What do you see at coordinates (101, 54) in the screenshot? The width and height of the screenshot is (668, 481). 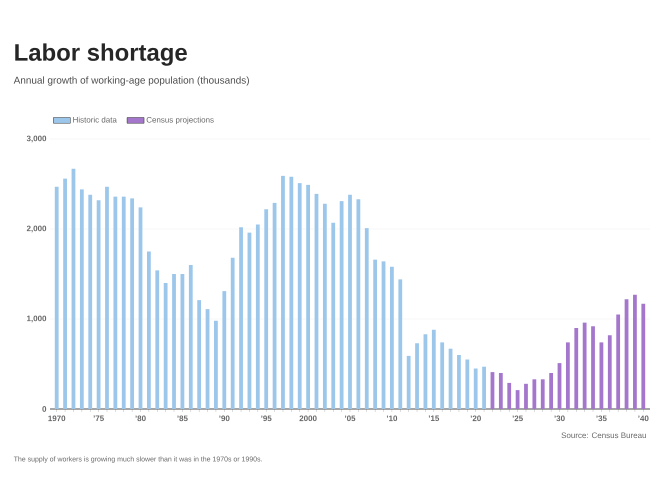 I see `chart-title: Labor shortage` at bounding box center [101, 54].